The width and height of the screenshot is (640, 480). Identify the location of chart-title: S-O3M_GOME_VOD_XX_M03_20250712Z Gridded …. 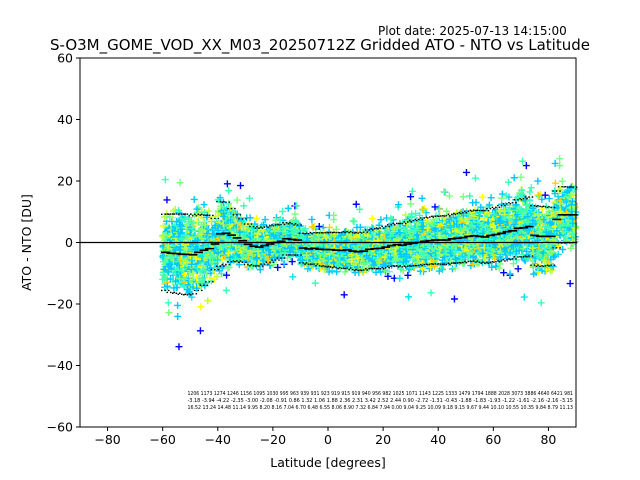
(319, 45).